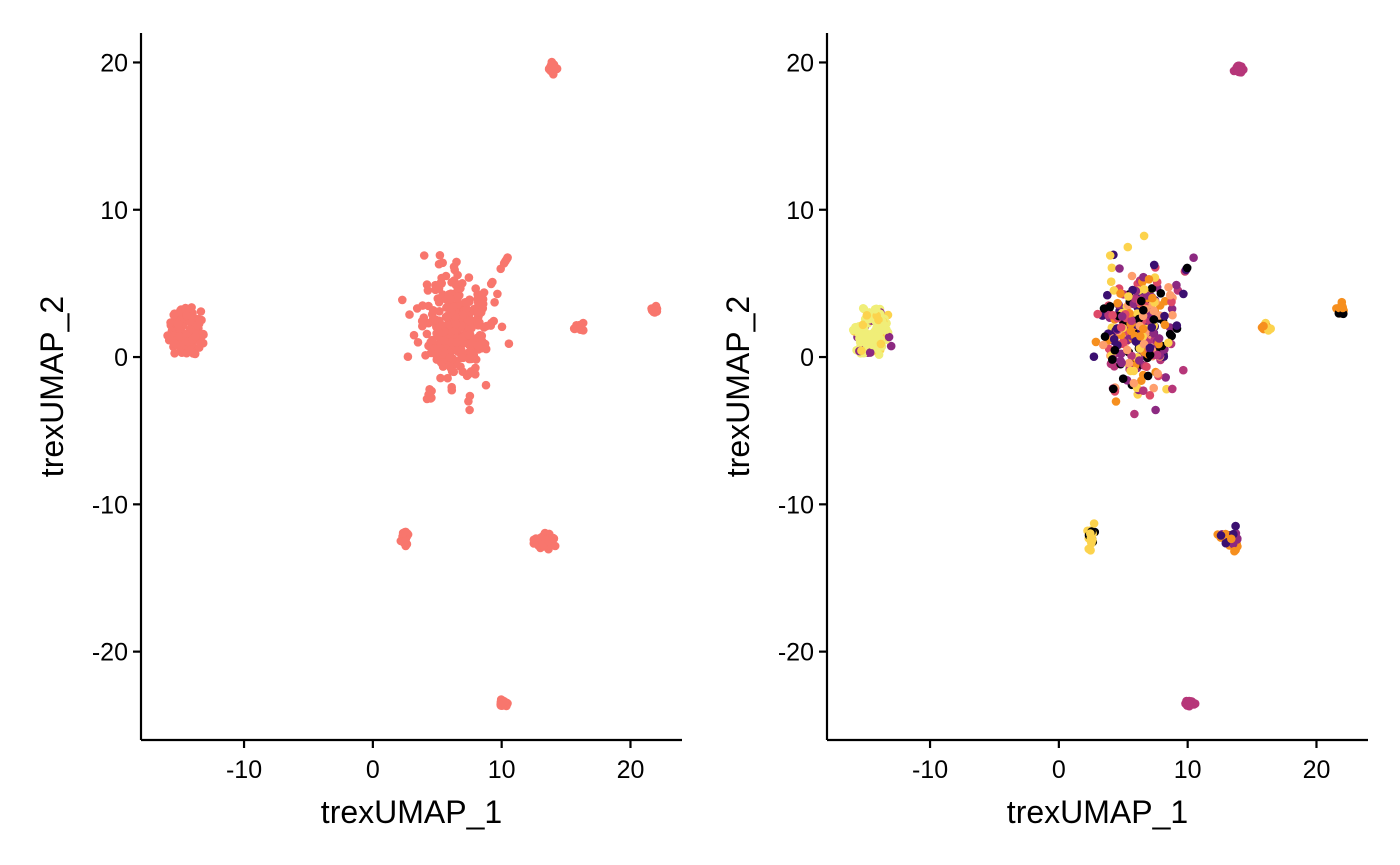 This screenshot has width=1400, height=865. I want to click on y-tick-label: 0, so click(807, 358).